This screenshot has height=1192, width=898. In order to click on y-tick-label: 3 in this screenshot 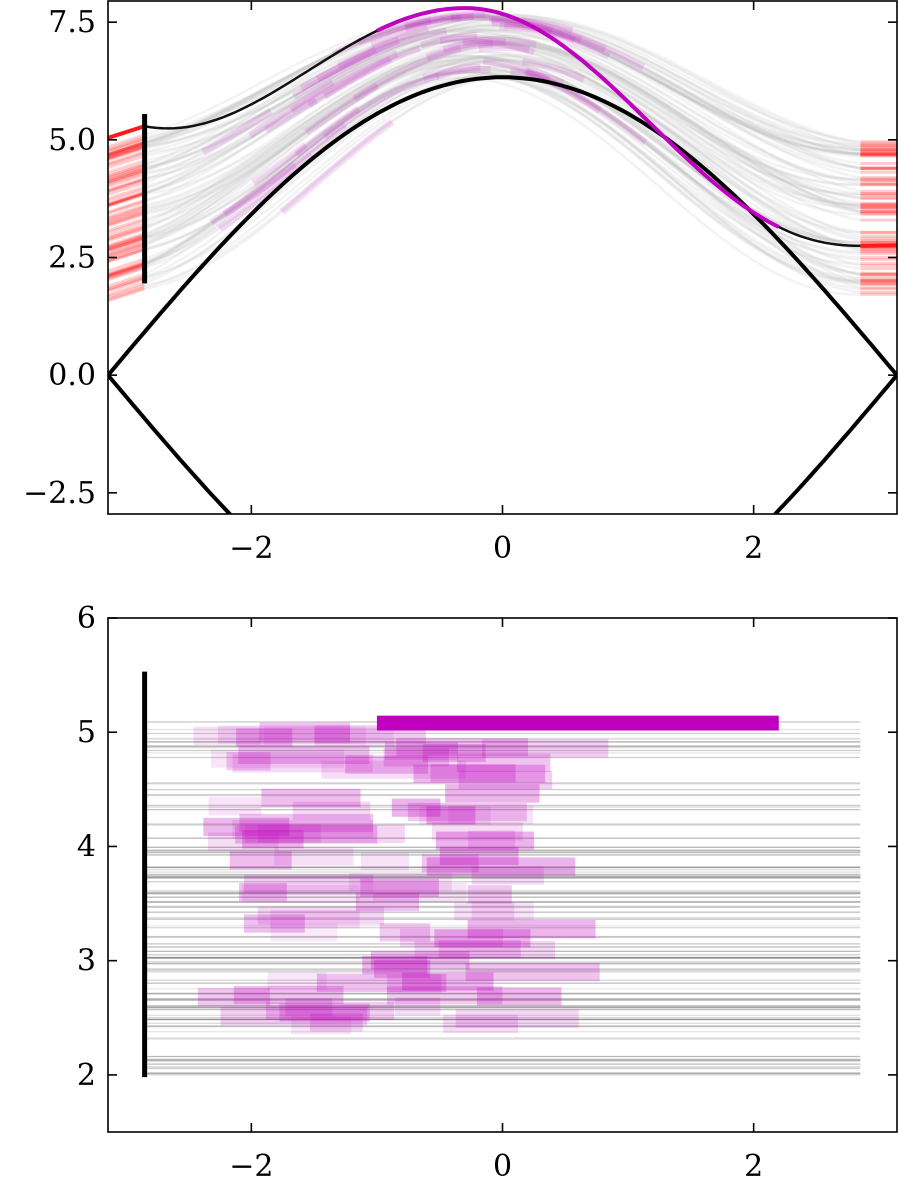, I will do `click(86, 961)`.